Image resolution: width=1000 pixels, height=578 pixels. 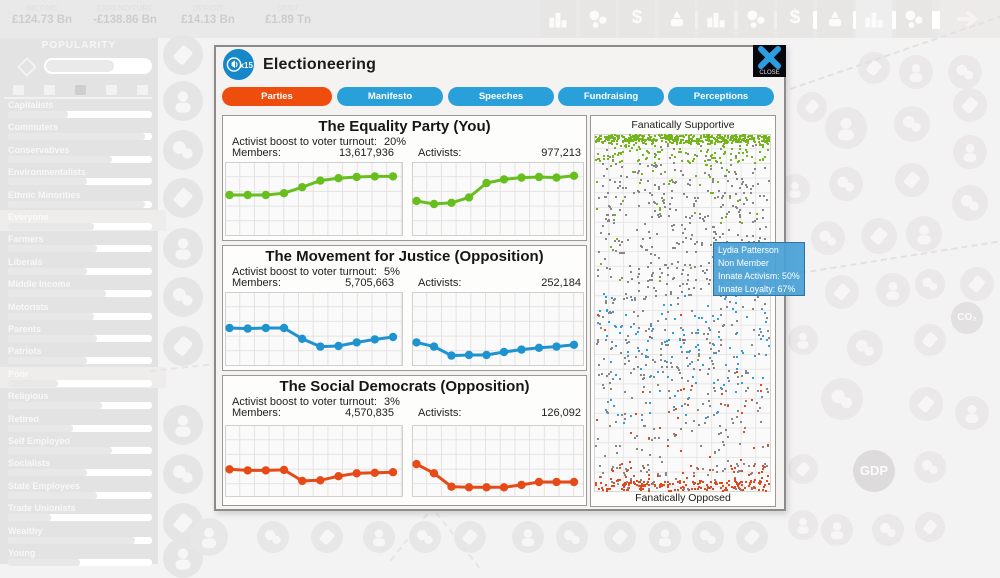 What do you see at coordinates (247, 65) in the screenshot?
I see `svg-text: x15` at bounding box center [247, 65].